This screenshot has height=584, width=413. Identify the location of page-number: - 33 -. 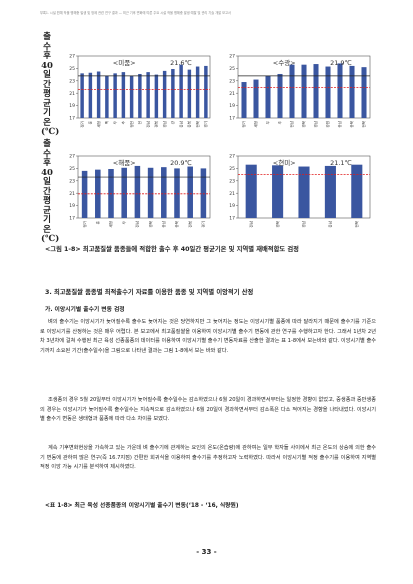
(206, 552).